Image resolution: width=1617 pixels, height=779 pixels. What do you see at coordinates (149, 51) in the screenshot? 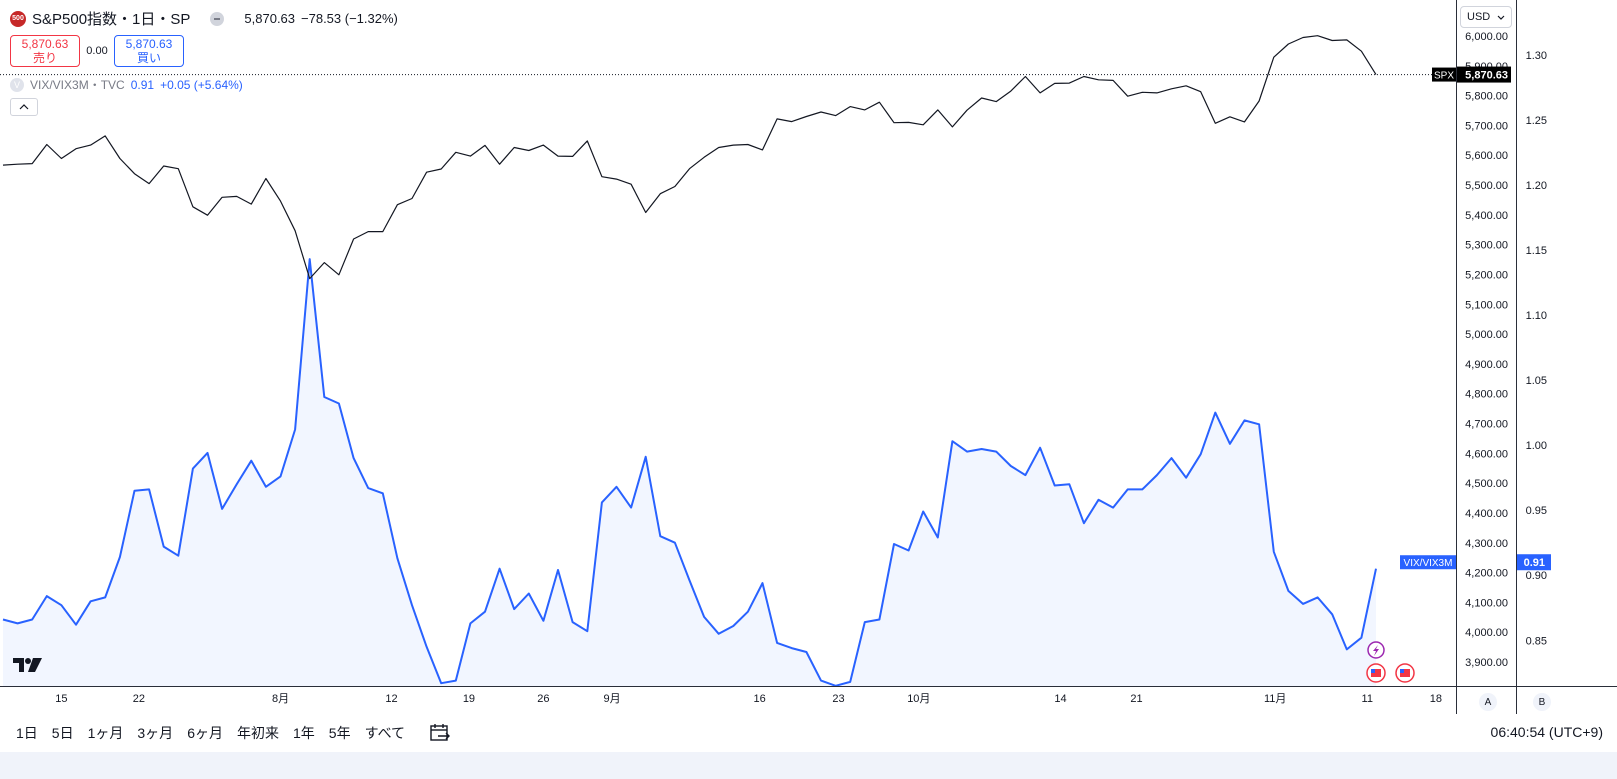
I see `buy-button: 5,870.63 買い` at bounding box center [149, 51].